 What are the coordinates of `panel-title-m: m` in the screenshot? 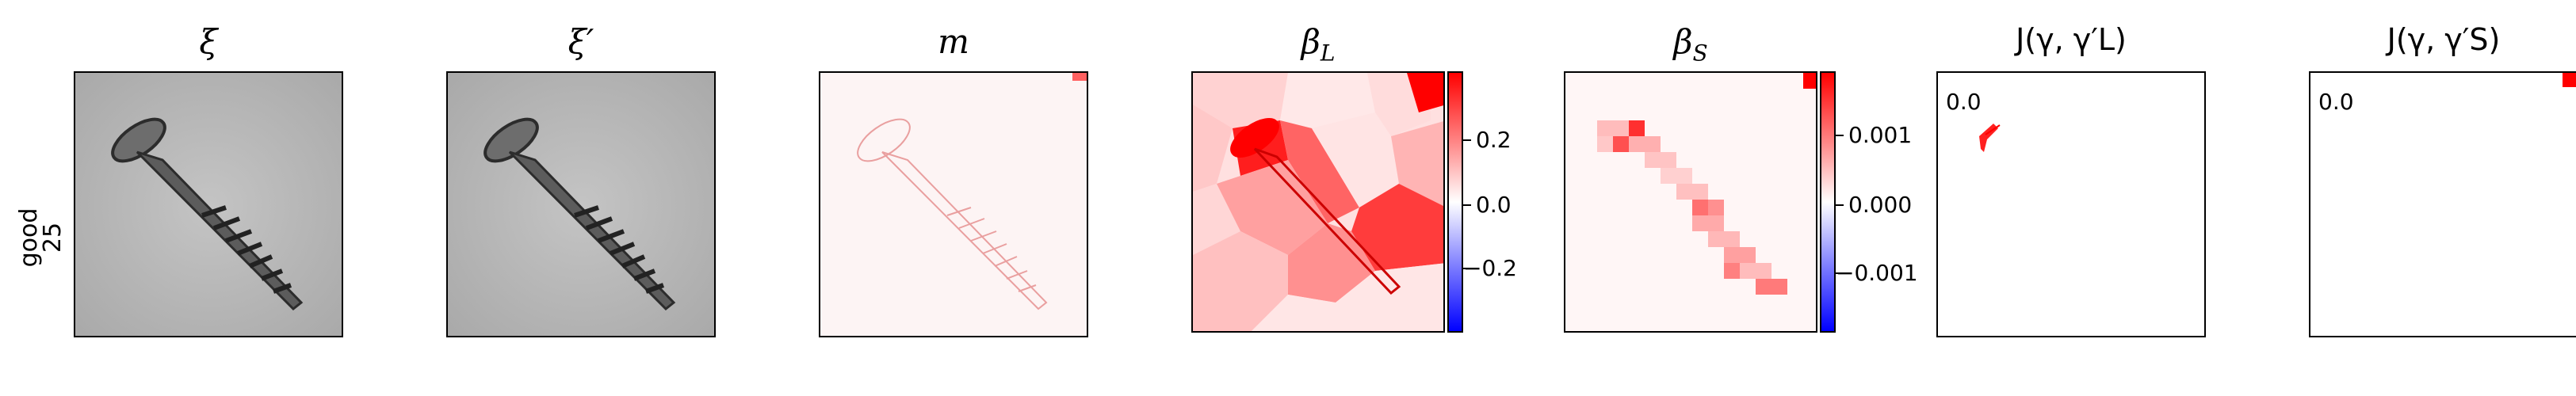 It's located at (954, 41).